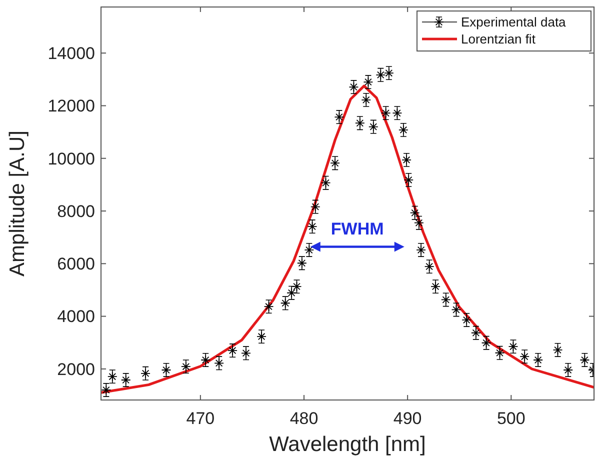 The height and width of the screenshot is (461, 595). What do you see at coordinates (71, 158) in the screenshot?
I see `y-tick-label: 10000` at bounding box center [71, 158].